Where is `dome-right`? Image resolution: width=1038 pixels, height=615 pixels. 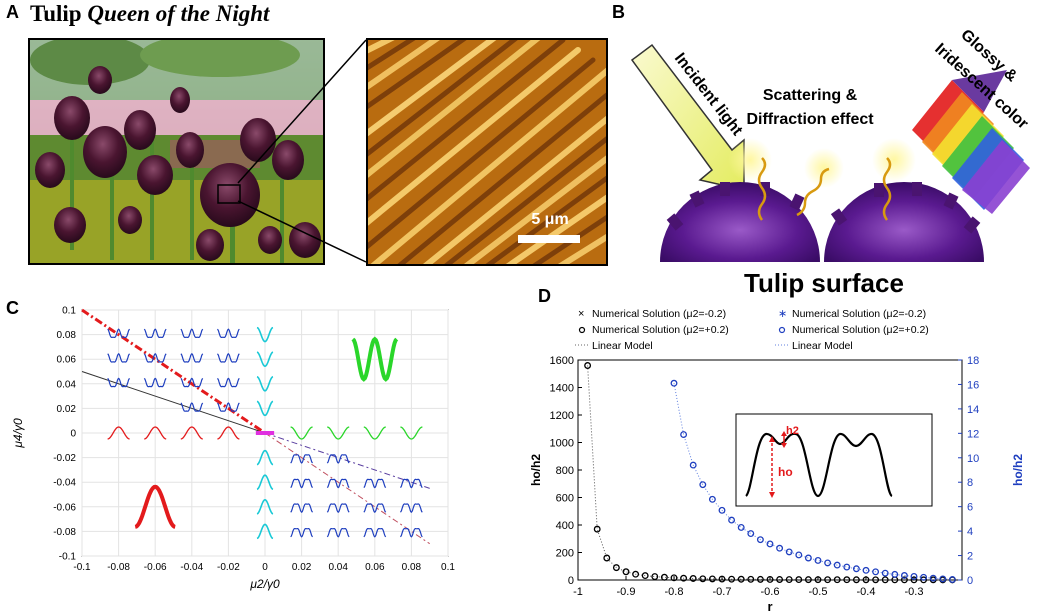 dome-right is located at coordinates (904, 222).